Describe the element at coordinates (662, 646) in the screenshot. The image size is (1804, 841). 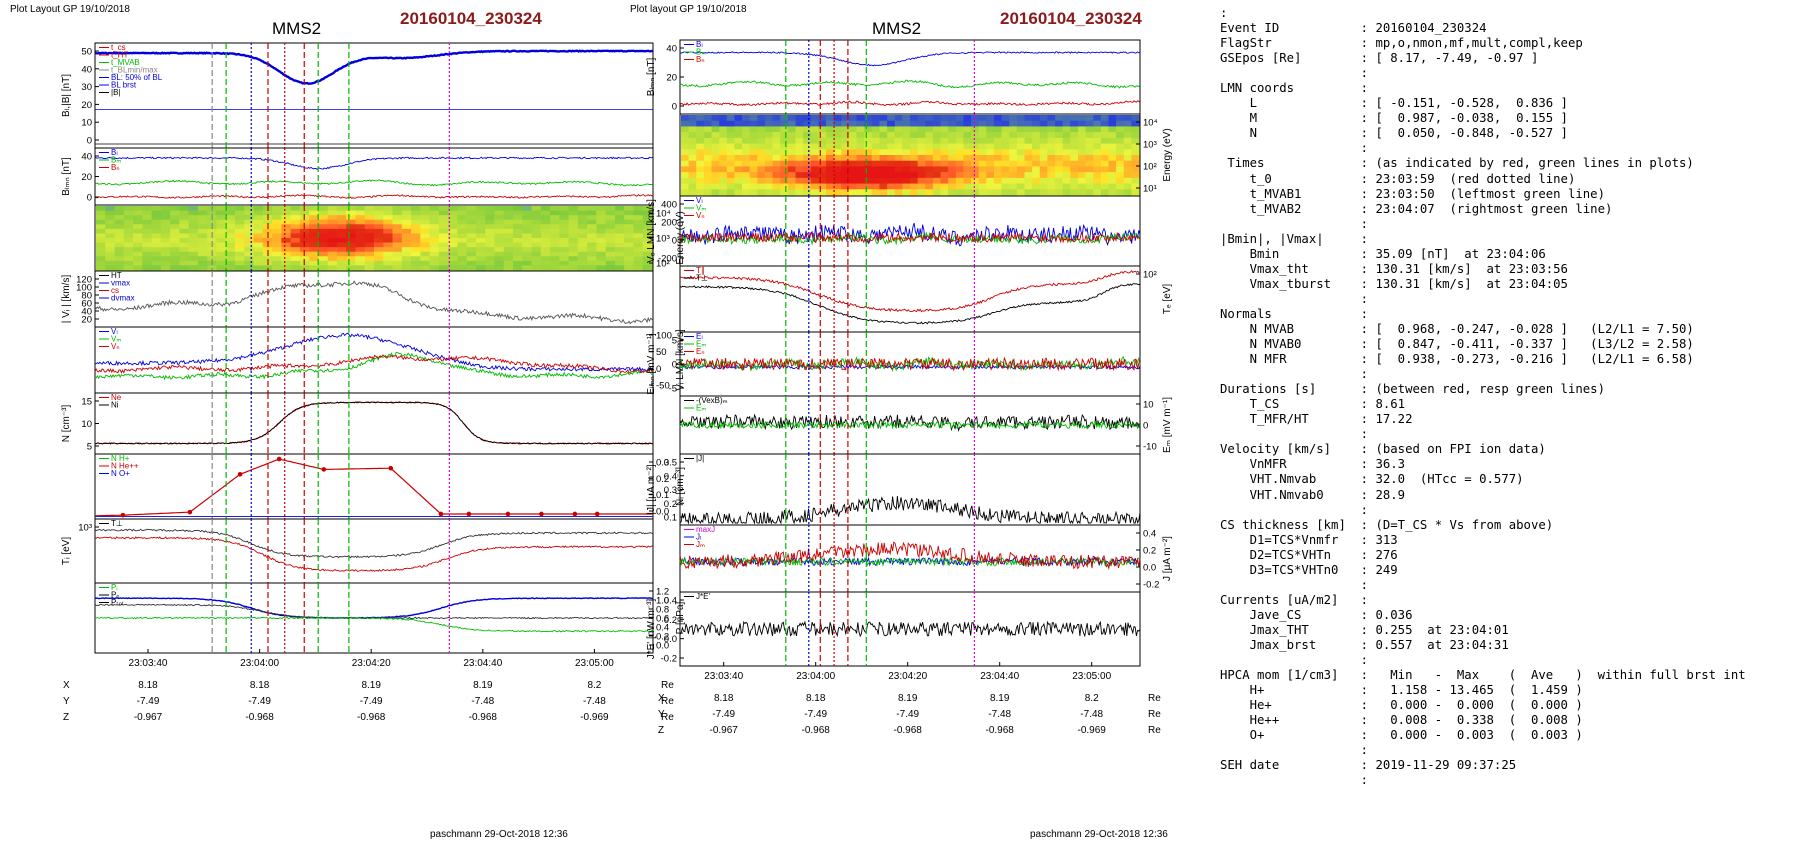
I see `ytick-label-P: 0.0` at that location.